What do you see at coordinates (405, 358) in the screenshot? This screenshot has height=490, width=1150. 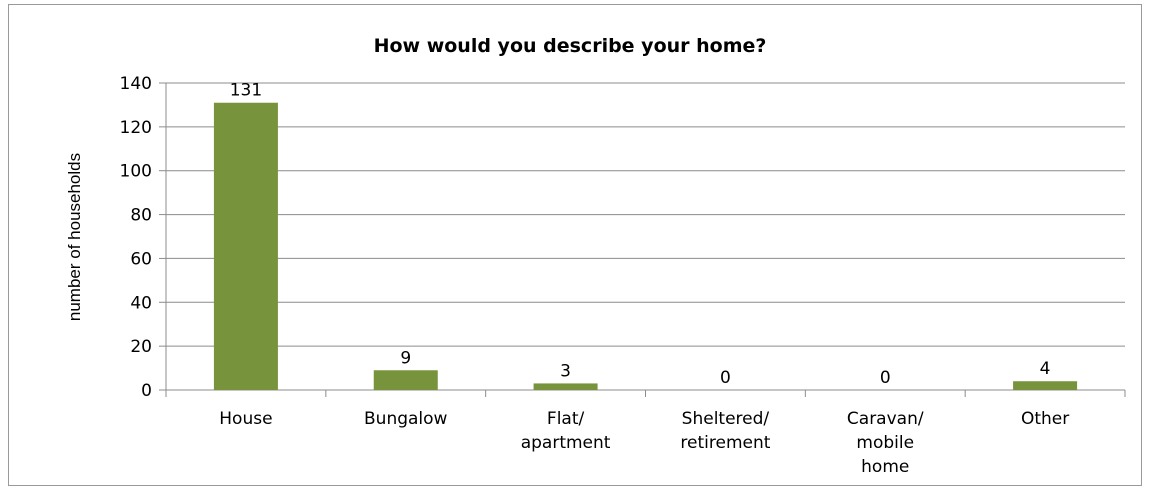 I see `data-label: 9` at bounding box center [405, 358].